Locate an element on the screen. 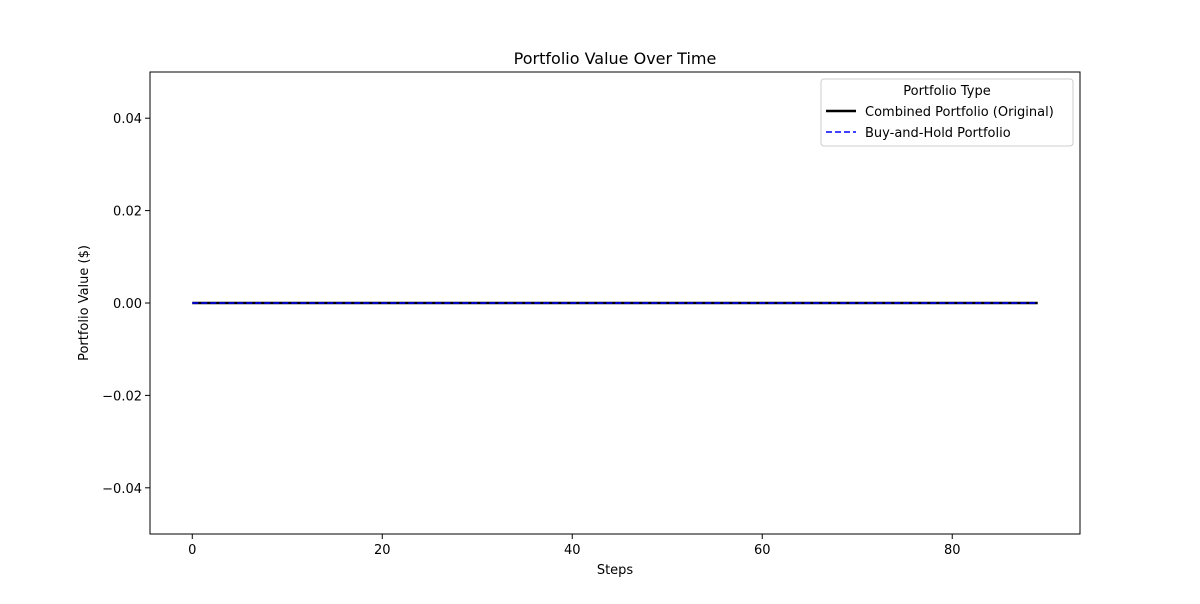 The width and height of the screenshot is (1200, 604). x-tick-label: 40 is located at coordinates (572, 550).